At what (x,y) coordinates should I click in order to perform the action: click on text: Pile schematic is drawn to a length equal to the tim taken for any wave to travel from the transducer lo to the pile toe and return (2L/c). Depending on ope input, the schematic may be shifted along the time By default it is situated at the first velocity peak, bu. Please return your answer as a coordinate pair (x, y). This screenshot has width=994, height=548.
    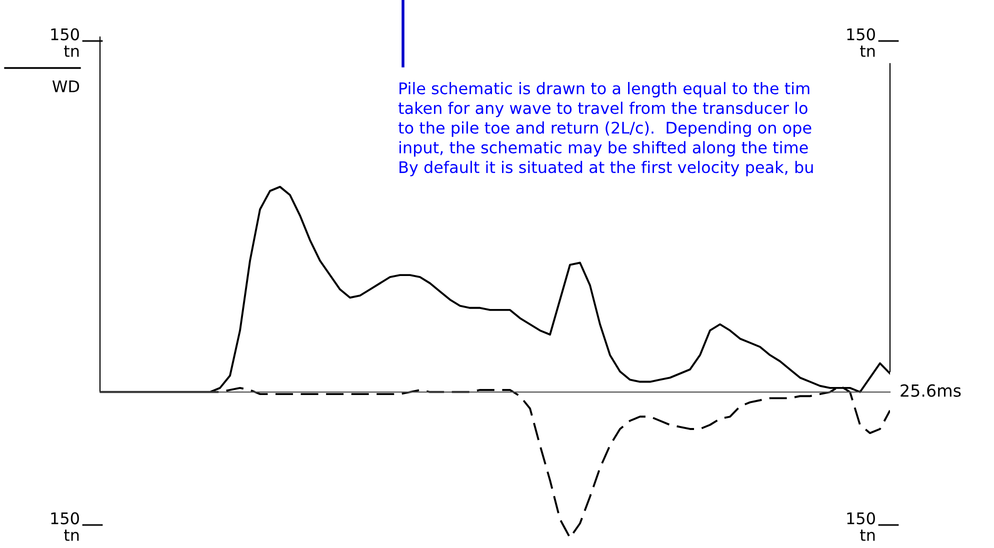
    Looking at the image, I should click on (605, 129).